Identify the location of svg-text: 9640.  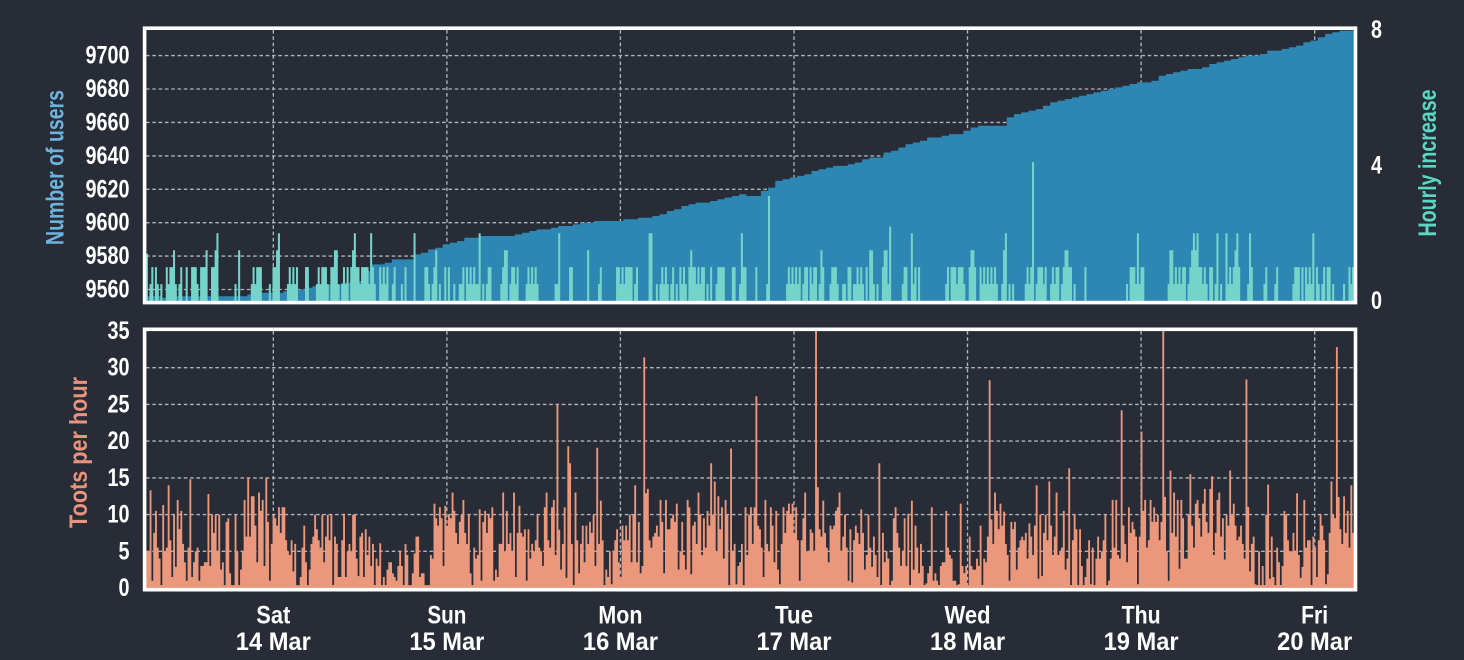
(108, 156).